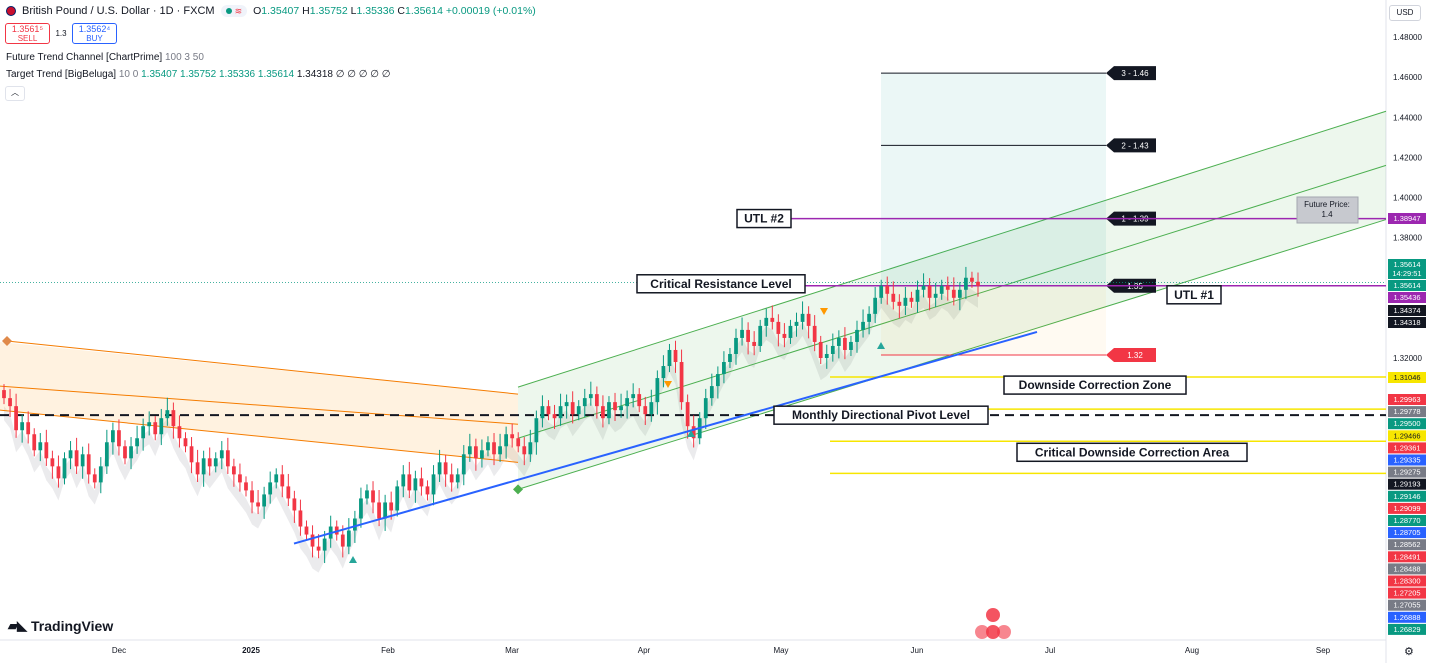 Image resolution: width=1429 pixels, height=668 pixels. I want to click on market-status-pill: ≋, so click(234, 11).